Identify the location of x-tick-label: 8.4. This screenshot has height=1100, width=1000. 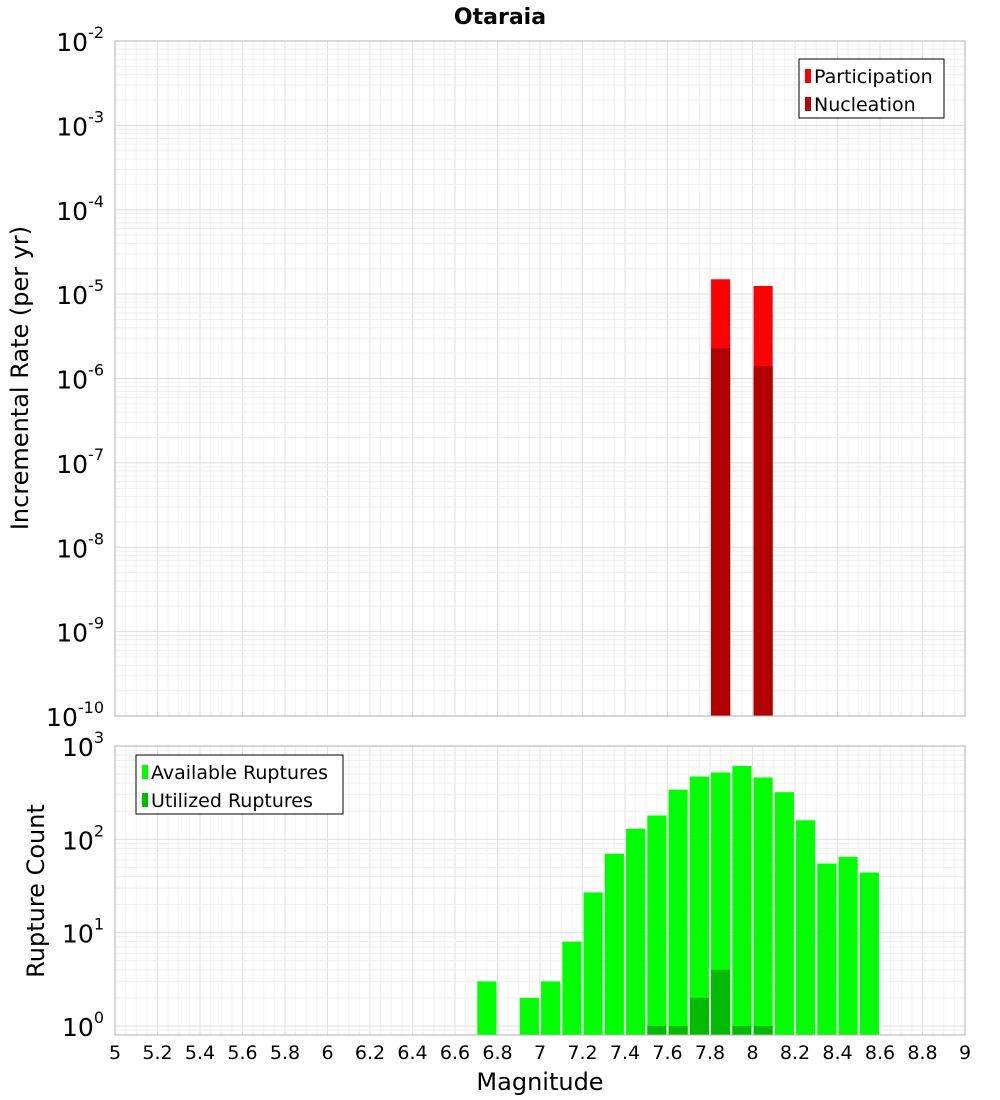
(837, 1053).